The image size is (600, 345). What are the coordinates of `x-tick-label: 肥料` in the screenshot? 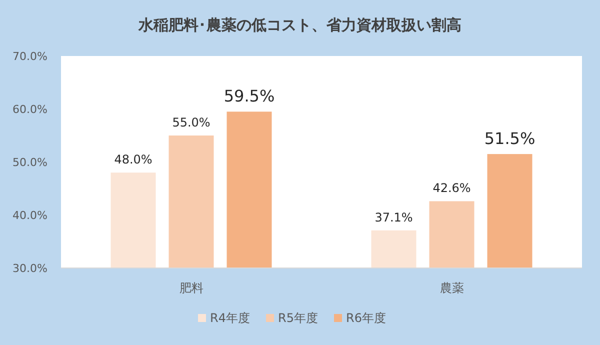 It's located at (191, 288).